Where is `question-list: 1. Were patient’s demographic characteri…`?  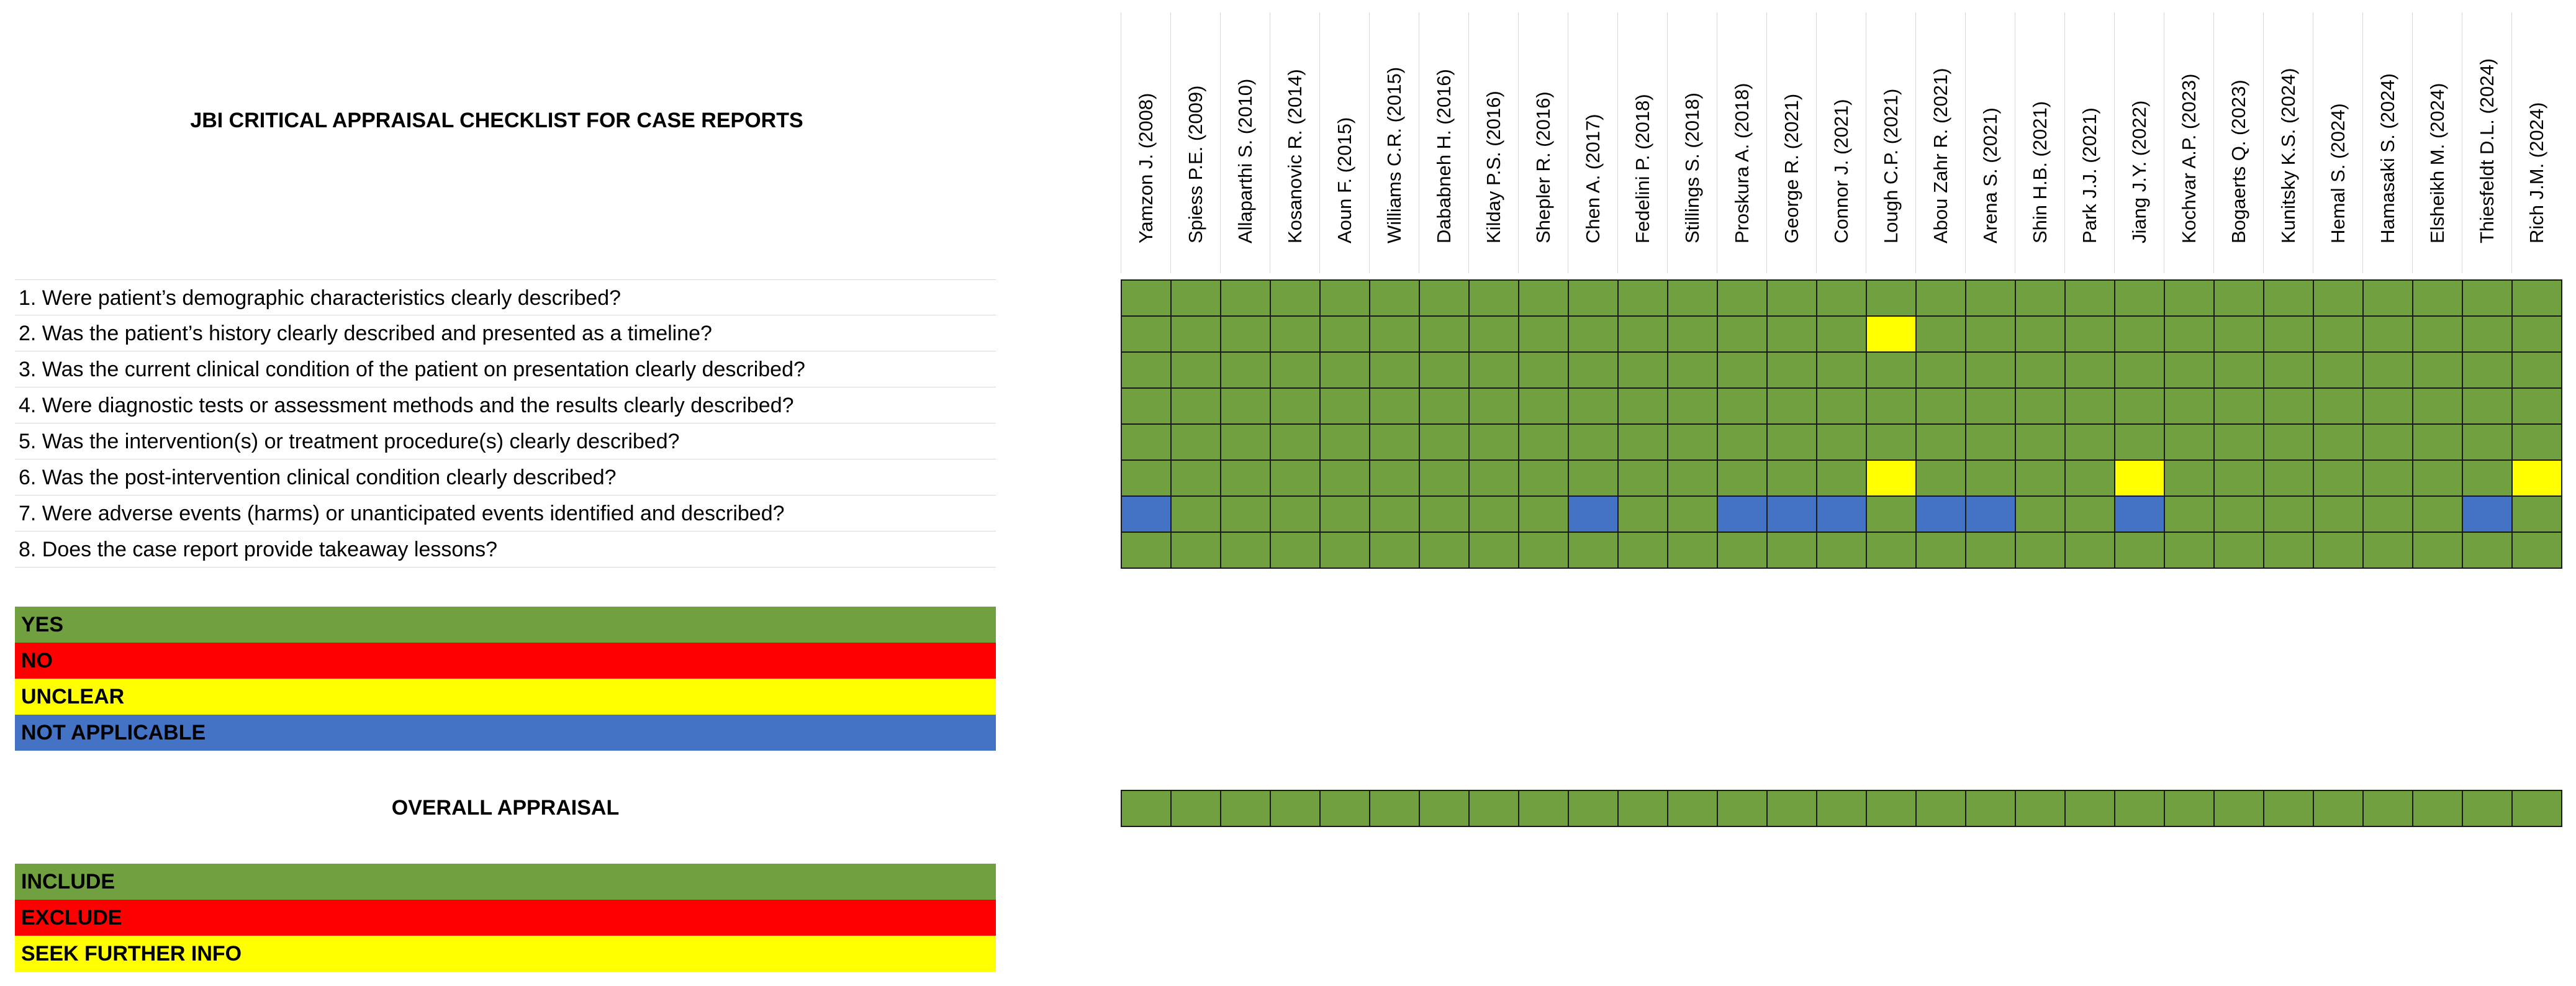
question-list: 1. Were patient’s demographic characteri… is located at coordinates (505, 423).